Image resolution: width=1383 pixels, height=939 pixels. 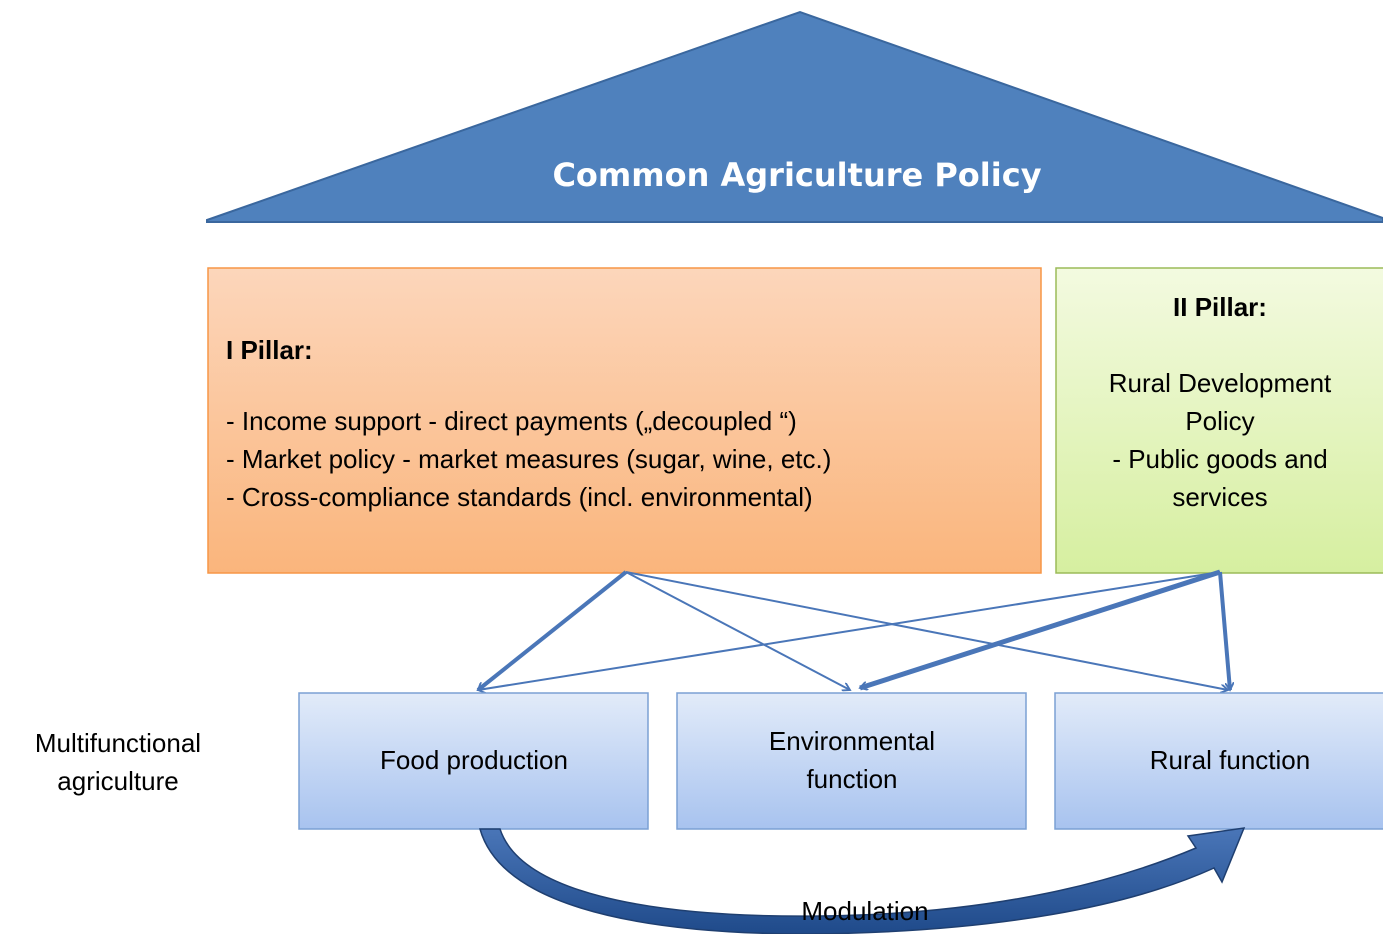 I want to click on pillar-1-heading: I Pillar:, so click(x=269, y=350).